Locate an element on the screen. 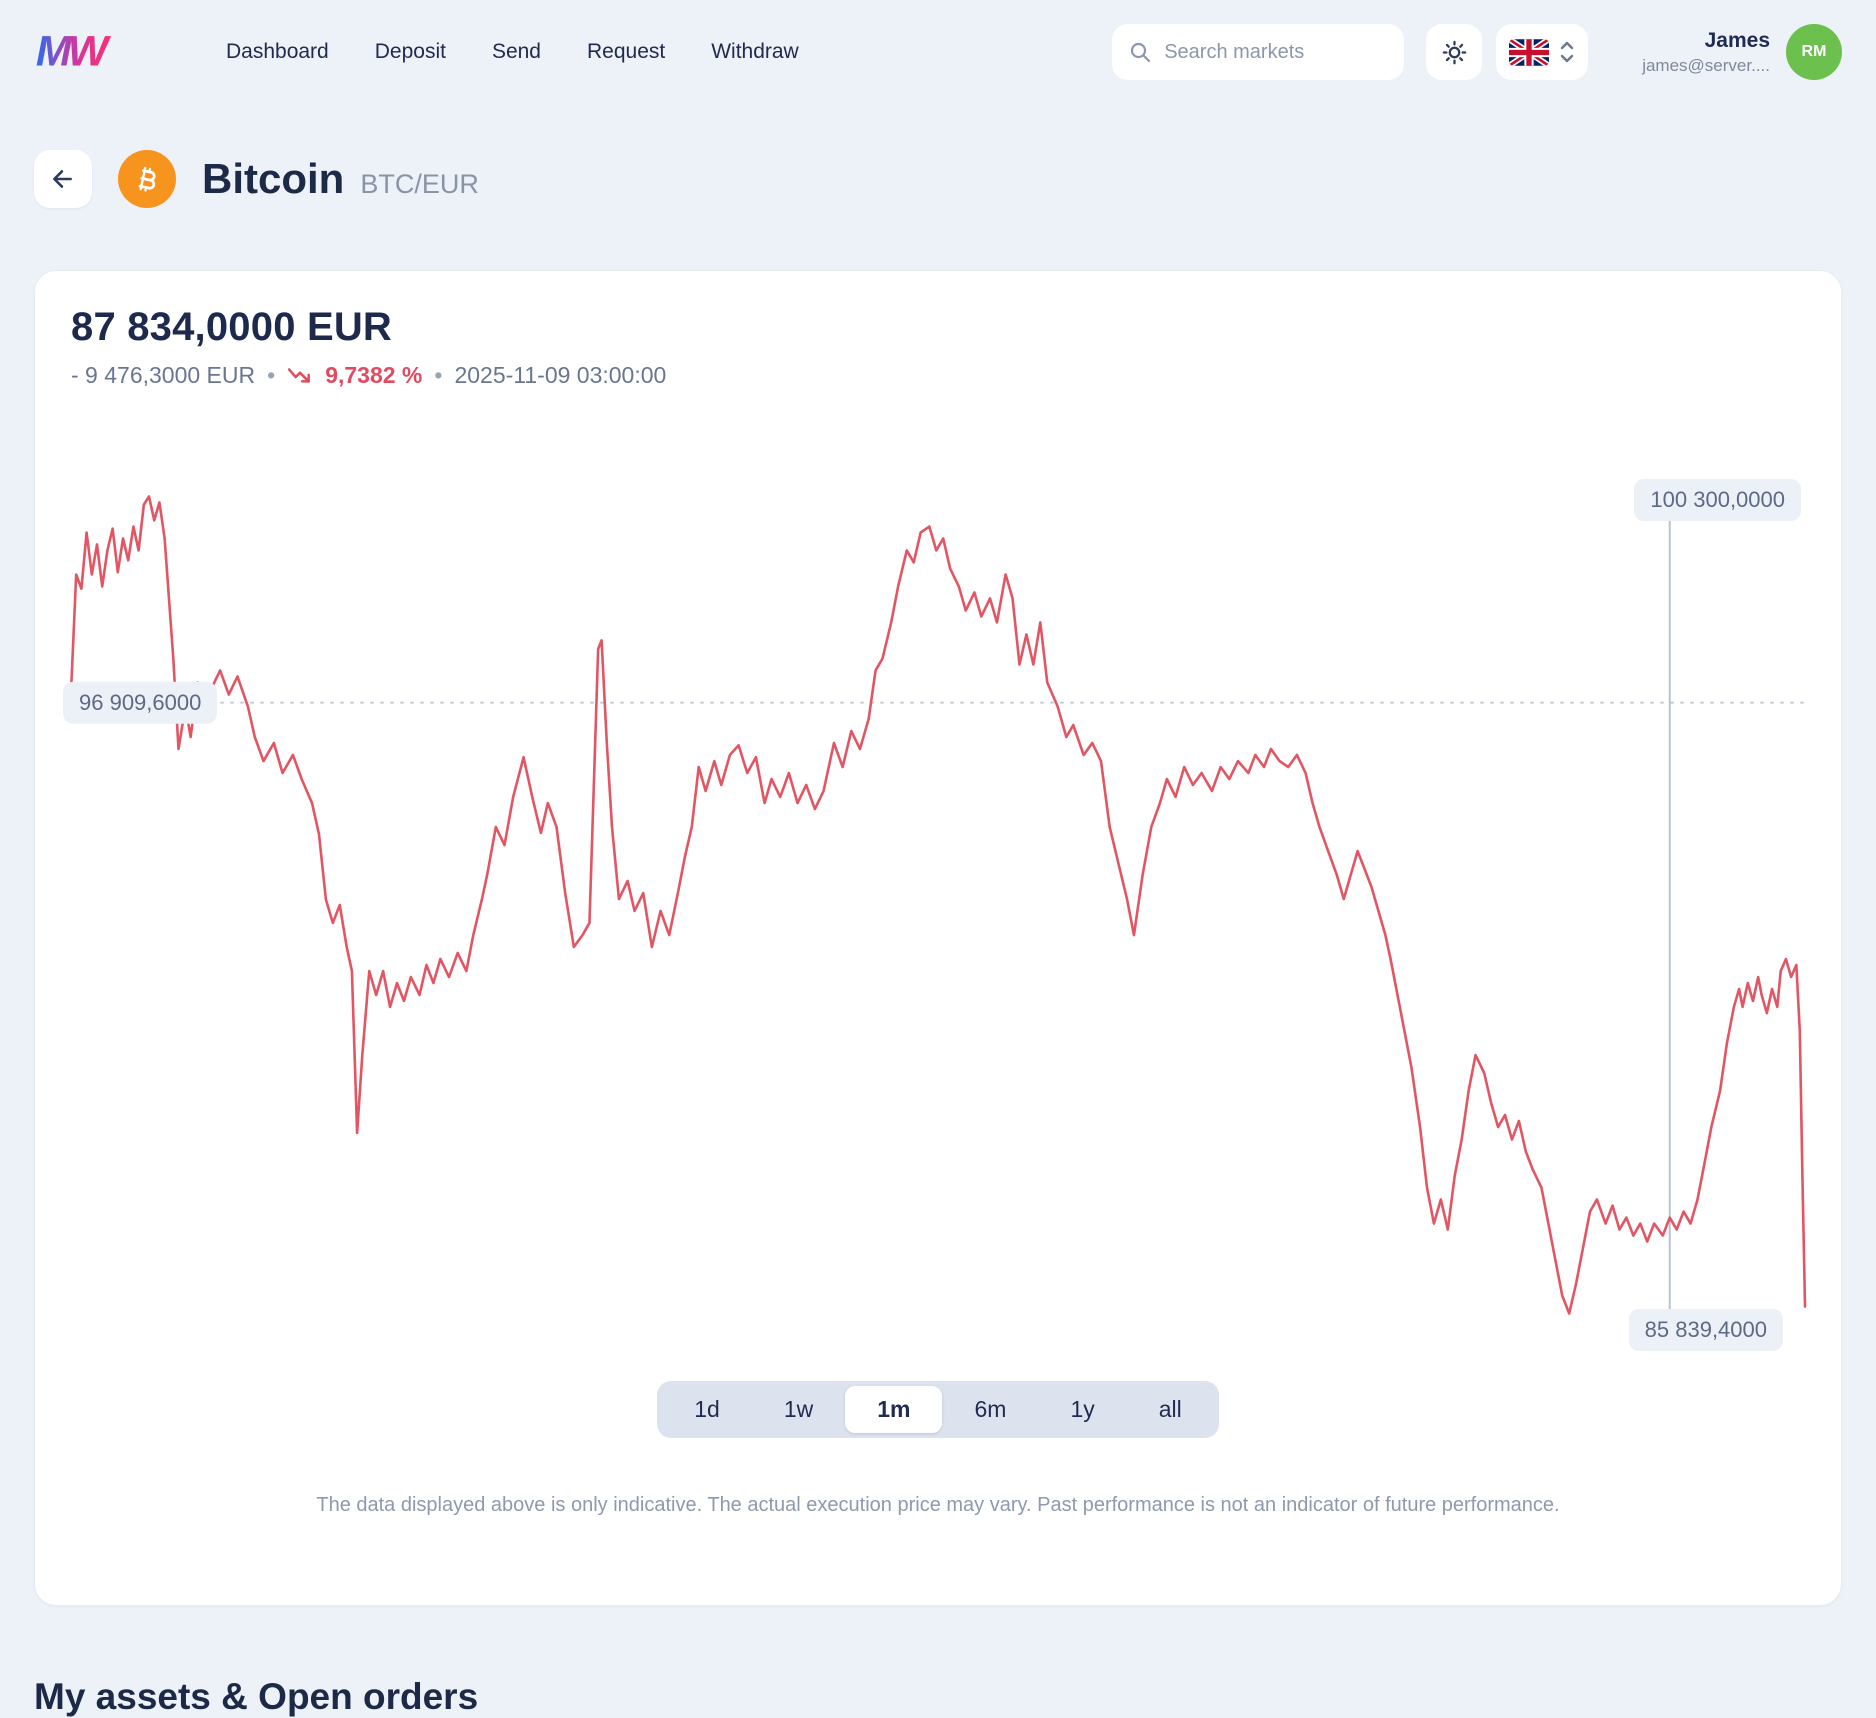 This screenshot has height=1718, width=1876. range-1m: 1m is located at coordinates (894, 1409).